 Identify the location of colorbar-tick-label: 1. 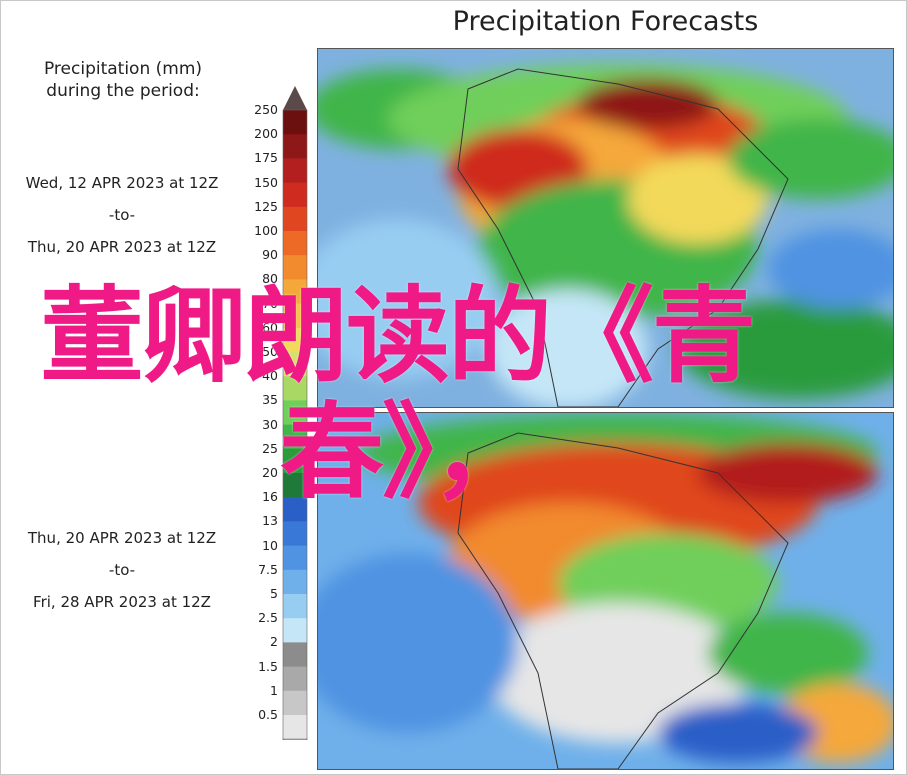
(274, 690).